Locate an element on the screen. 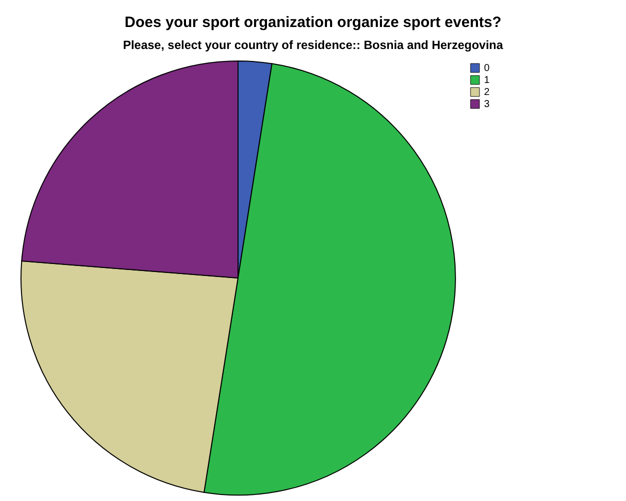  legend-label: 2 is located at coordinates (487, 92).